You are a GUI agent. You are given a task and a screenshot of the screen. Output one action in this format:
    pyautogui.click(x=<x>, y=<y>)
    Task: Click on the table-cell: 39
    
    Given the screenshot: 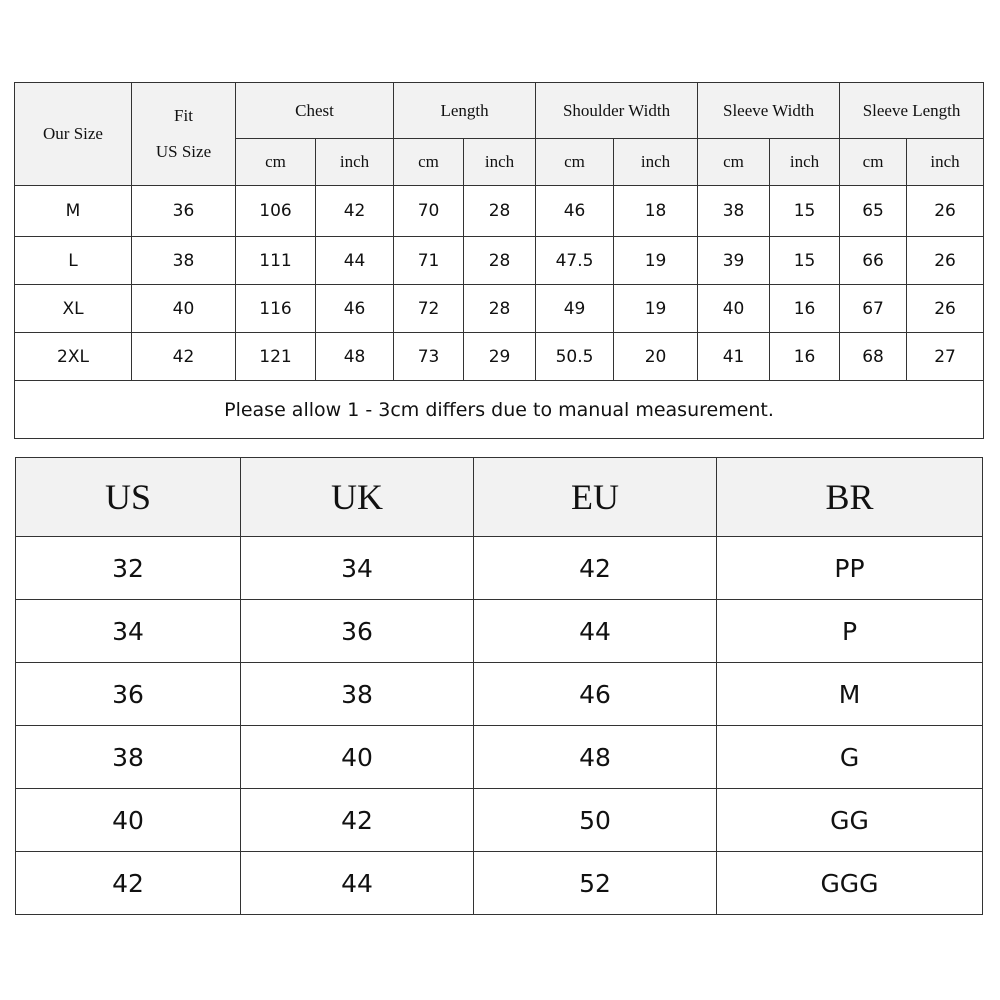 What is the action you would take?
    pyautogui.click(x=734, y=260)
    